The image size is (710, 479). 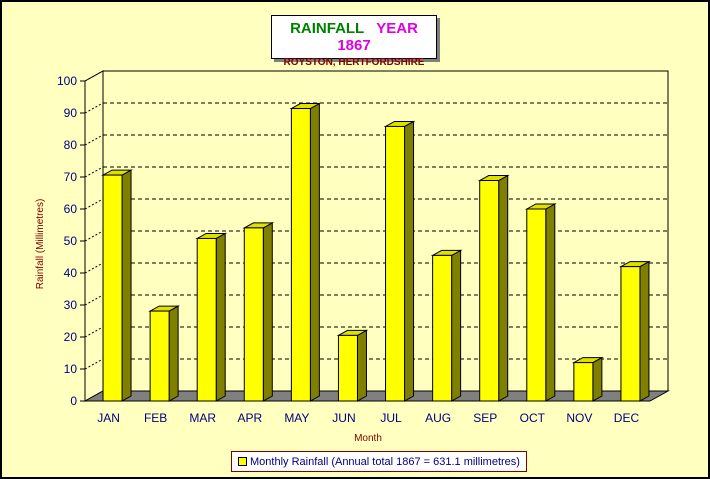 What do you see at coordinates (296, 418) in the screenshot?
I see `x-tick-label: MAY` at bounding box center [296, 418].